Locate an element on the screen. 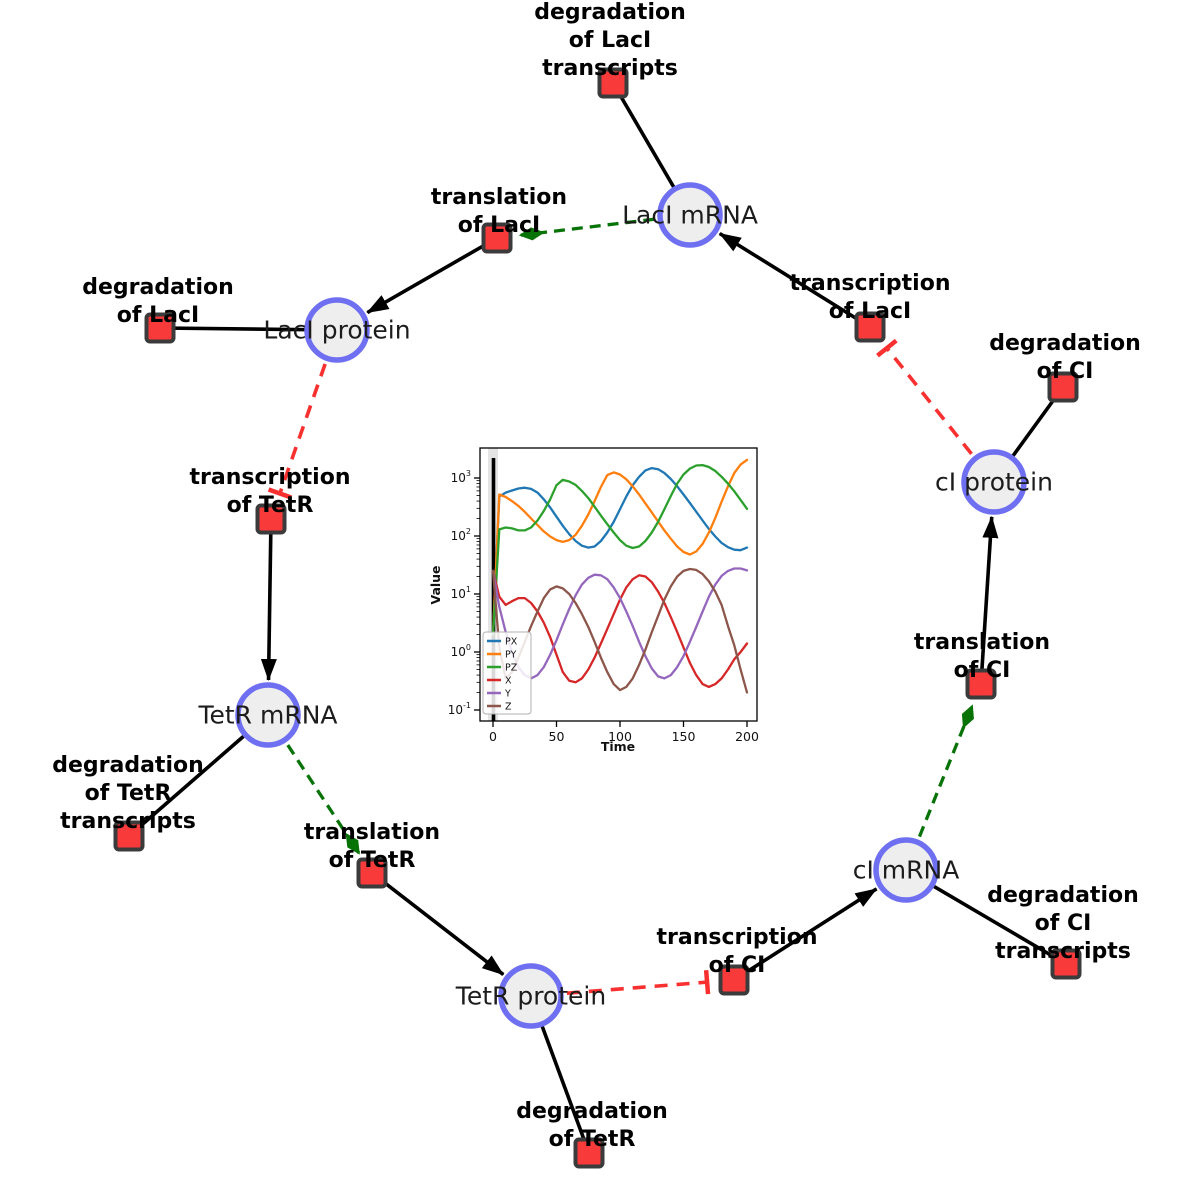 The image size is (1189, 1200). ticks-layer: 0 50 100 150 200 10³ 10² 10¹ 10⁰ 10⁻¹ is located at coordinates (603, 606).